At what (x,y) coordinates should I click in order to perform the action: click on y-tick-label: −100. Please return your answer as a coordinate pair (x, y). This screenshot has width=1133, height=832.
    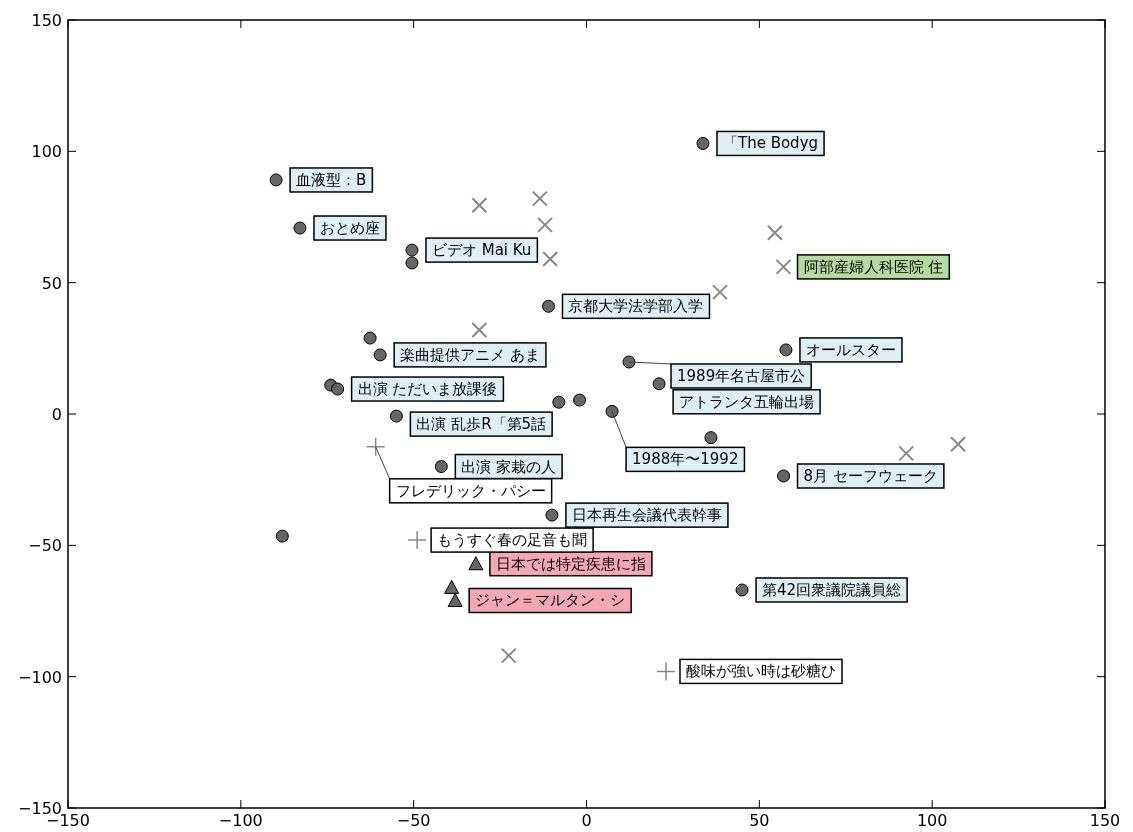
    Looking at the image, I should click on (40, 677).